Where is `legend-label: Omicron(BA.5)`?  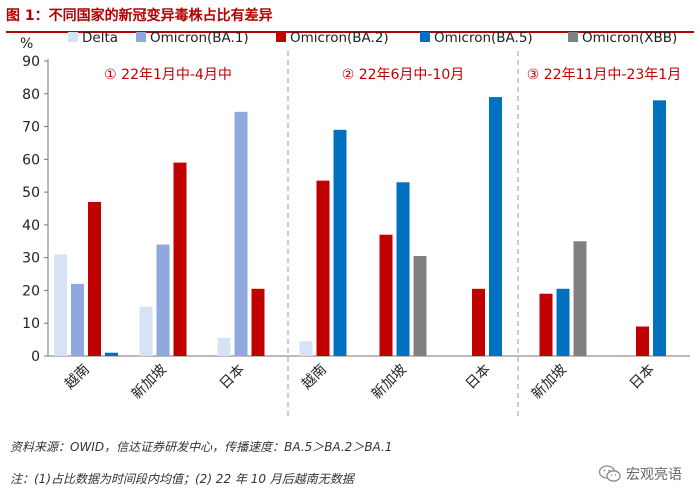 legend-label: Omicron(BA.5) is located at coordinates (483, 38).